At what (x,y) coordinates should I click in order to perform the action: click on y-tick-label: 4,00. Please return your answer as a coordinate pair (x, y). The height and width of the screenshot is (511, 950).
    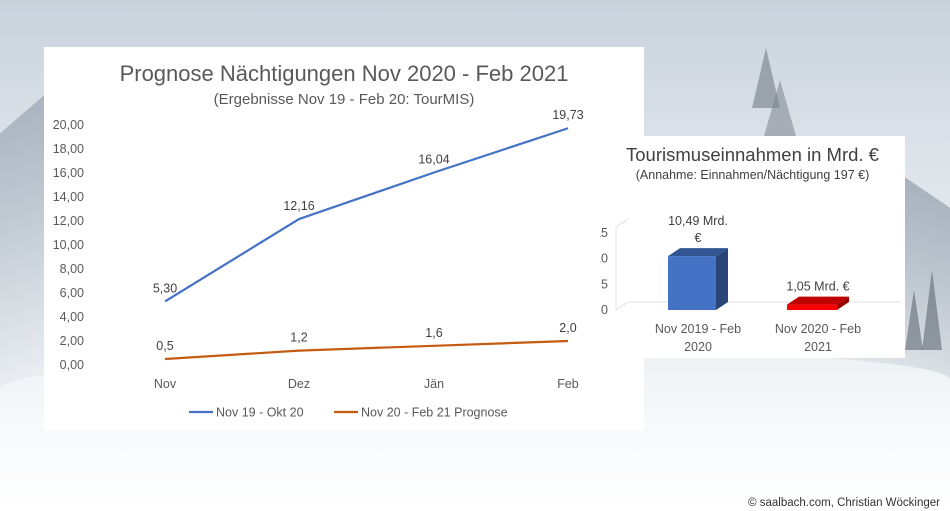
    Looking at the image, I should click on (72, 317).